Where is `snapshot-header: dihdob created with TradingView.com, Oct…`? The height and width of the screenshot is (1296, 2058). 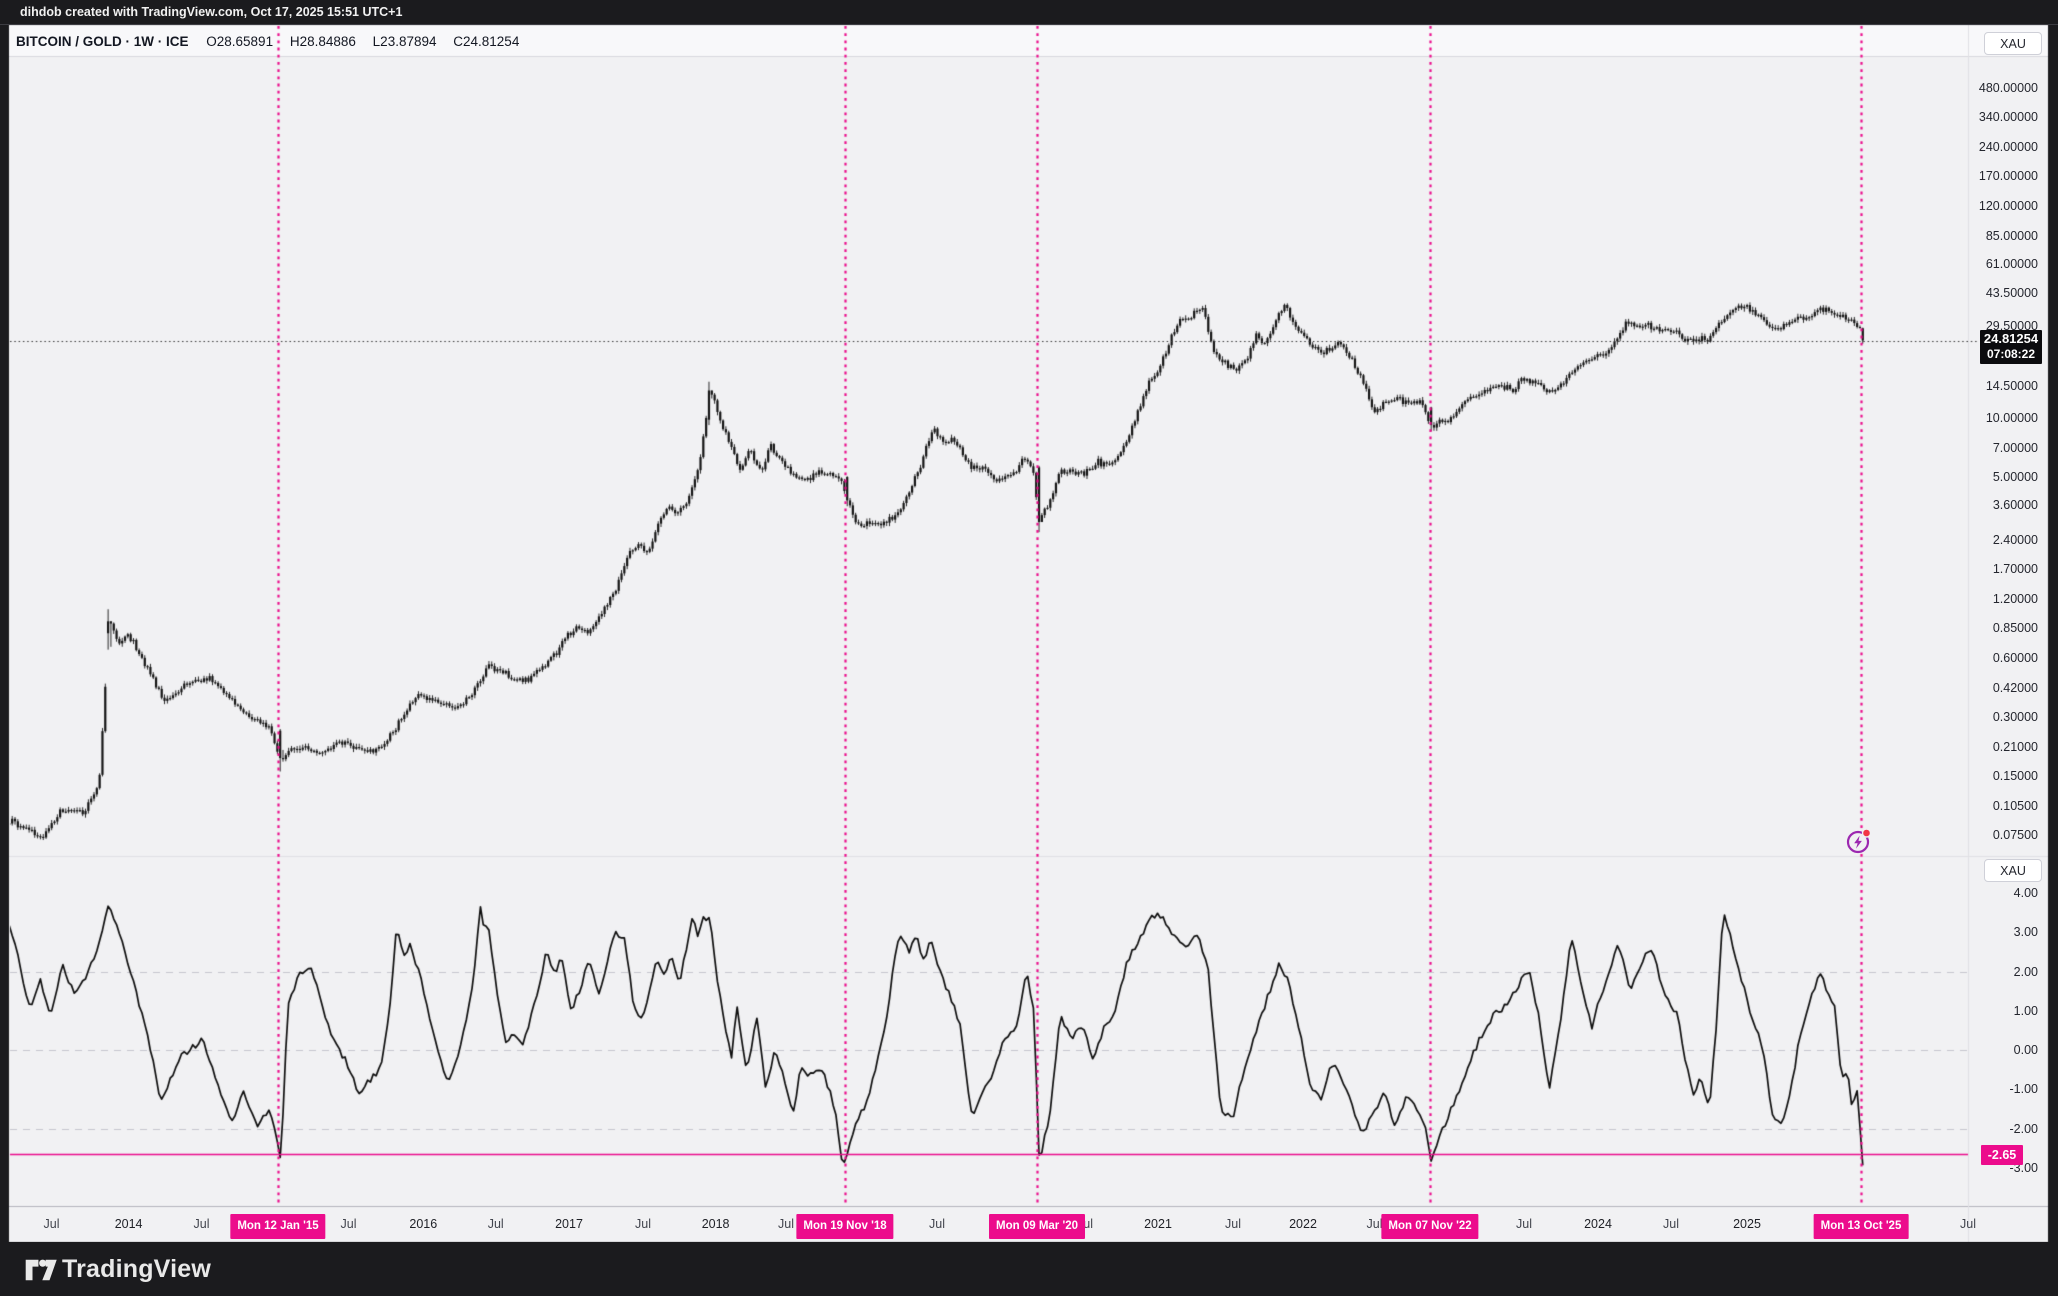 snapshot-header: dihdob created with TradingView.com, Oct… is located at coordinates (1029, 12).